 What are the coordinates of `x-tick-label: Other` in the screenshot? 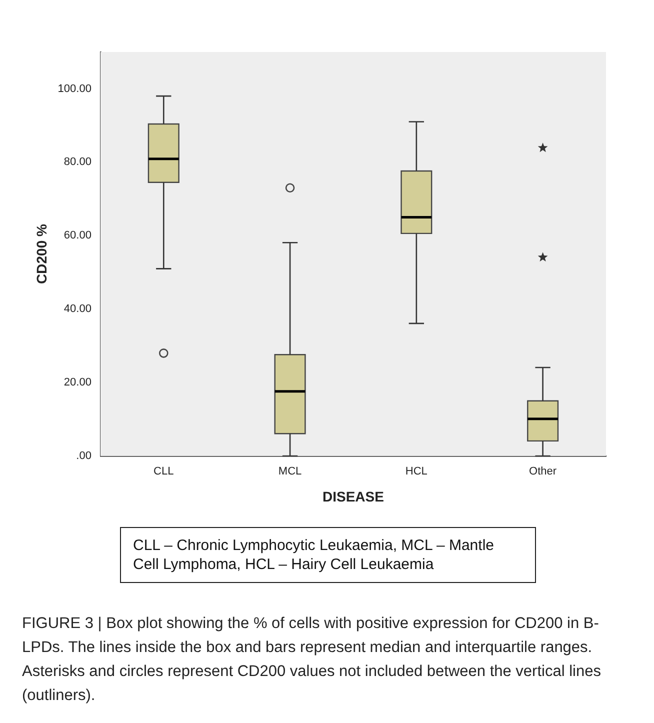 It's located at (543, 472).